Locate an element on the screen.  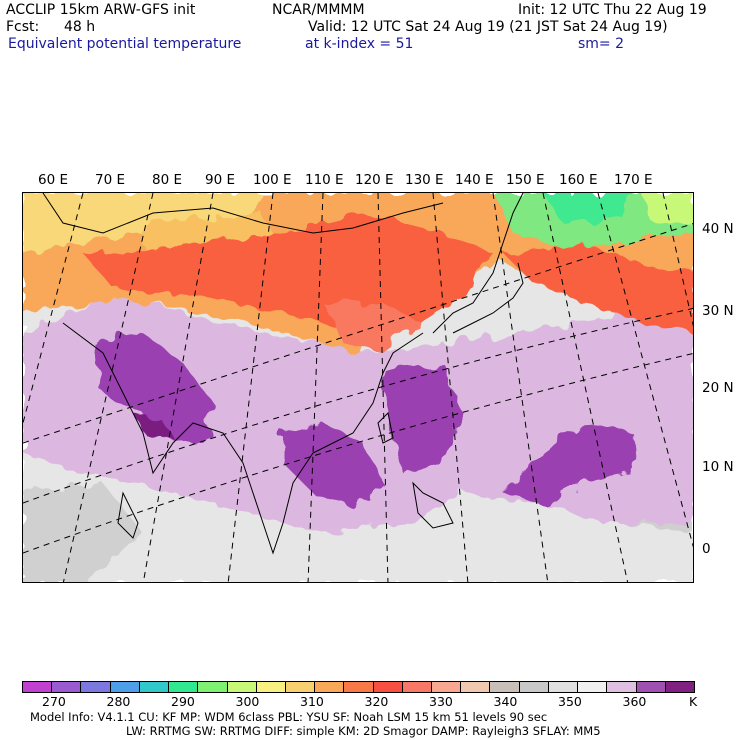
longitude-label: 70 E is located at coordinates (110, 180).